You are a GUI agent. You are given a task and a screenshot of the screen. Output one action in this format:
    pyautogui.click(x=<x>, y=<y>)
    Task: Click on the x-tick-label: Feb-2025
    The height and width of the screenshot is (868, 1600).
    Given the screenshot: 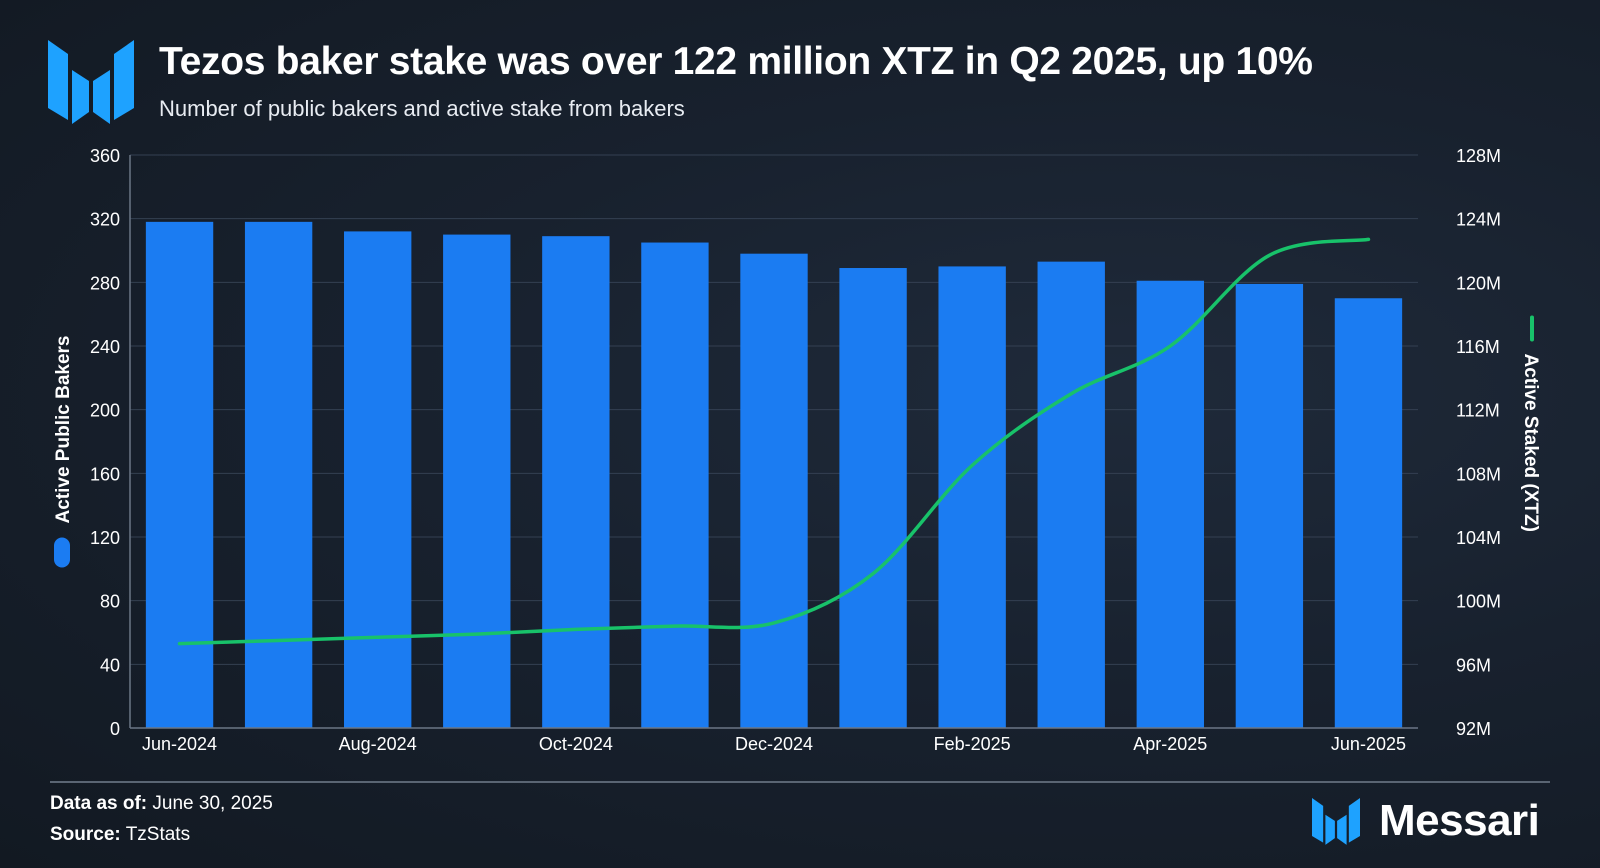 What is the action you would take?
    pyautogui.click(x=972, y=744)
    